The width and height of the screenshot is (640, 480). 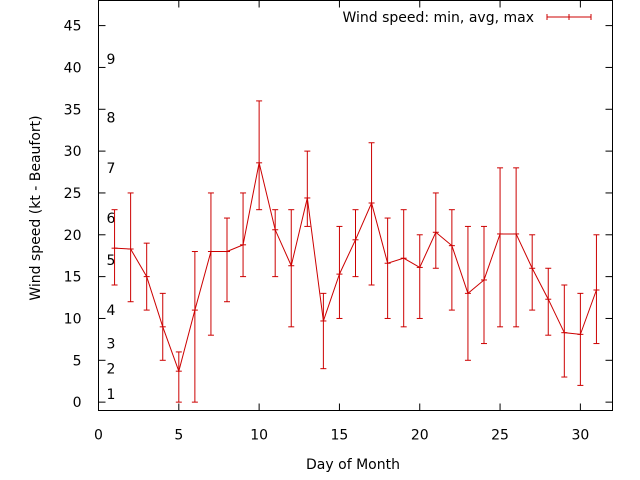 I want to click on beaufort-label: 1, so click(x=111, y=395).